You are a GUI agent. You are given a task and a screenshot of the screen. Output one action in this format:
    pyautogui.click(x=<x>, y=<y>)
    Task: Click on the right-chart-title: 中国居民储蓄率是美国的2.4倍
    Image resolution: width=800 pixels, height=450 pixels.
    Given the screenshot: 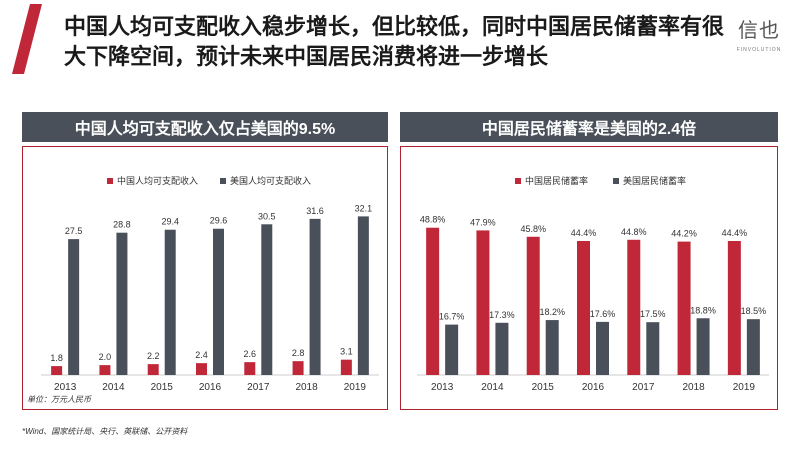 What is the action you would take?
    pyautogui.click(x=589, y=127)
    